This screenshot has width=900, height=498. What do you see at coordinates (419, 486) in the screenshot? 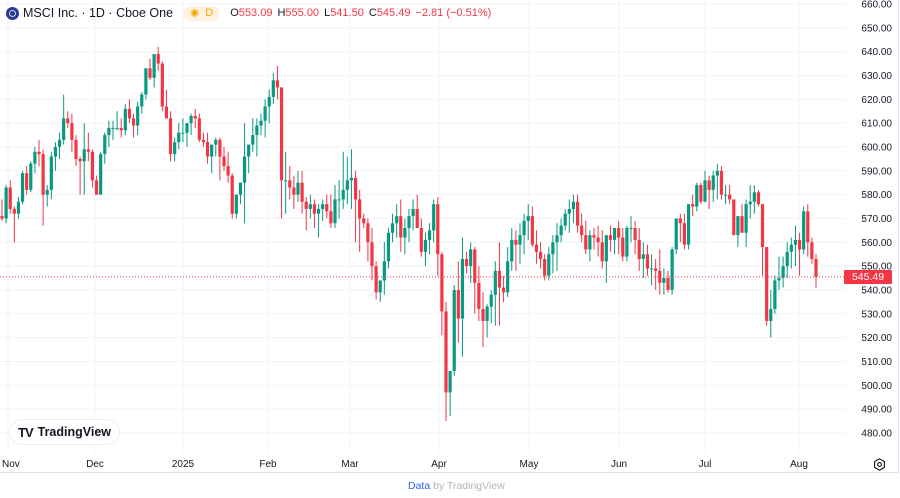
I see `data-link: Data` at bounding box center [419, 486].